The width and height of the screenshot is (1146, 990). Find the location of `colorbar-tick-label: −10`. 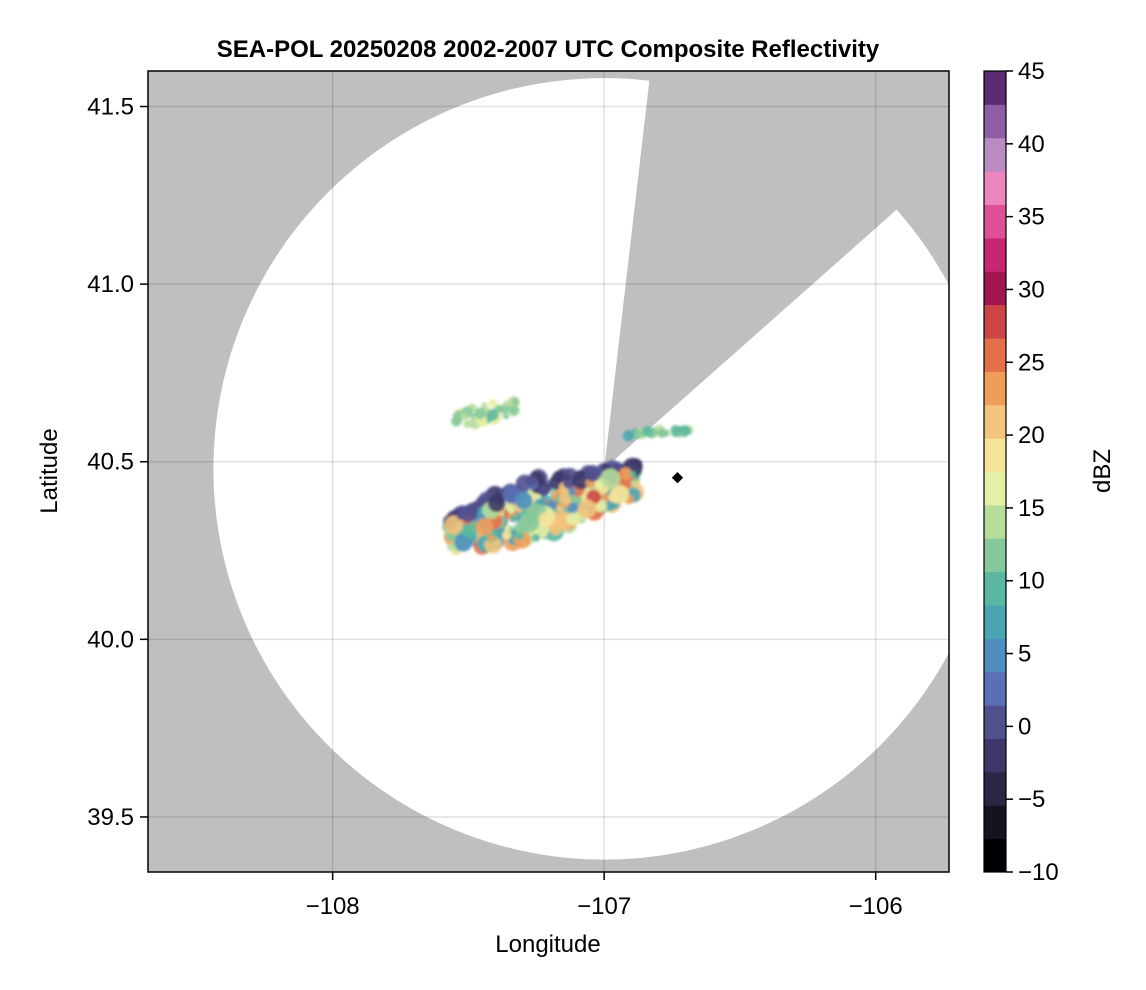

colorbar-tick-label: −10 is located at coordinates (1038, 872).